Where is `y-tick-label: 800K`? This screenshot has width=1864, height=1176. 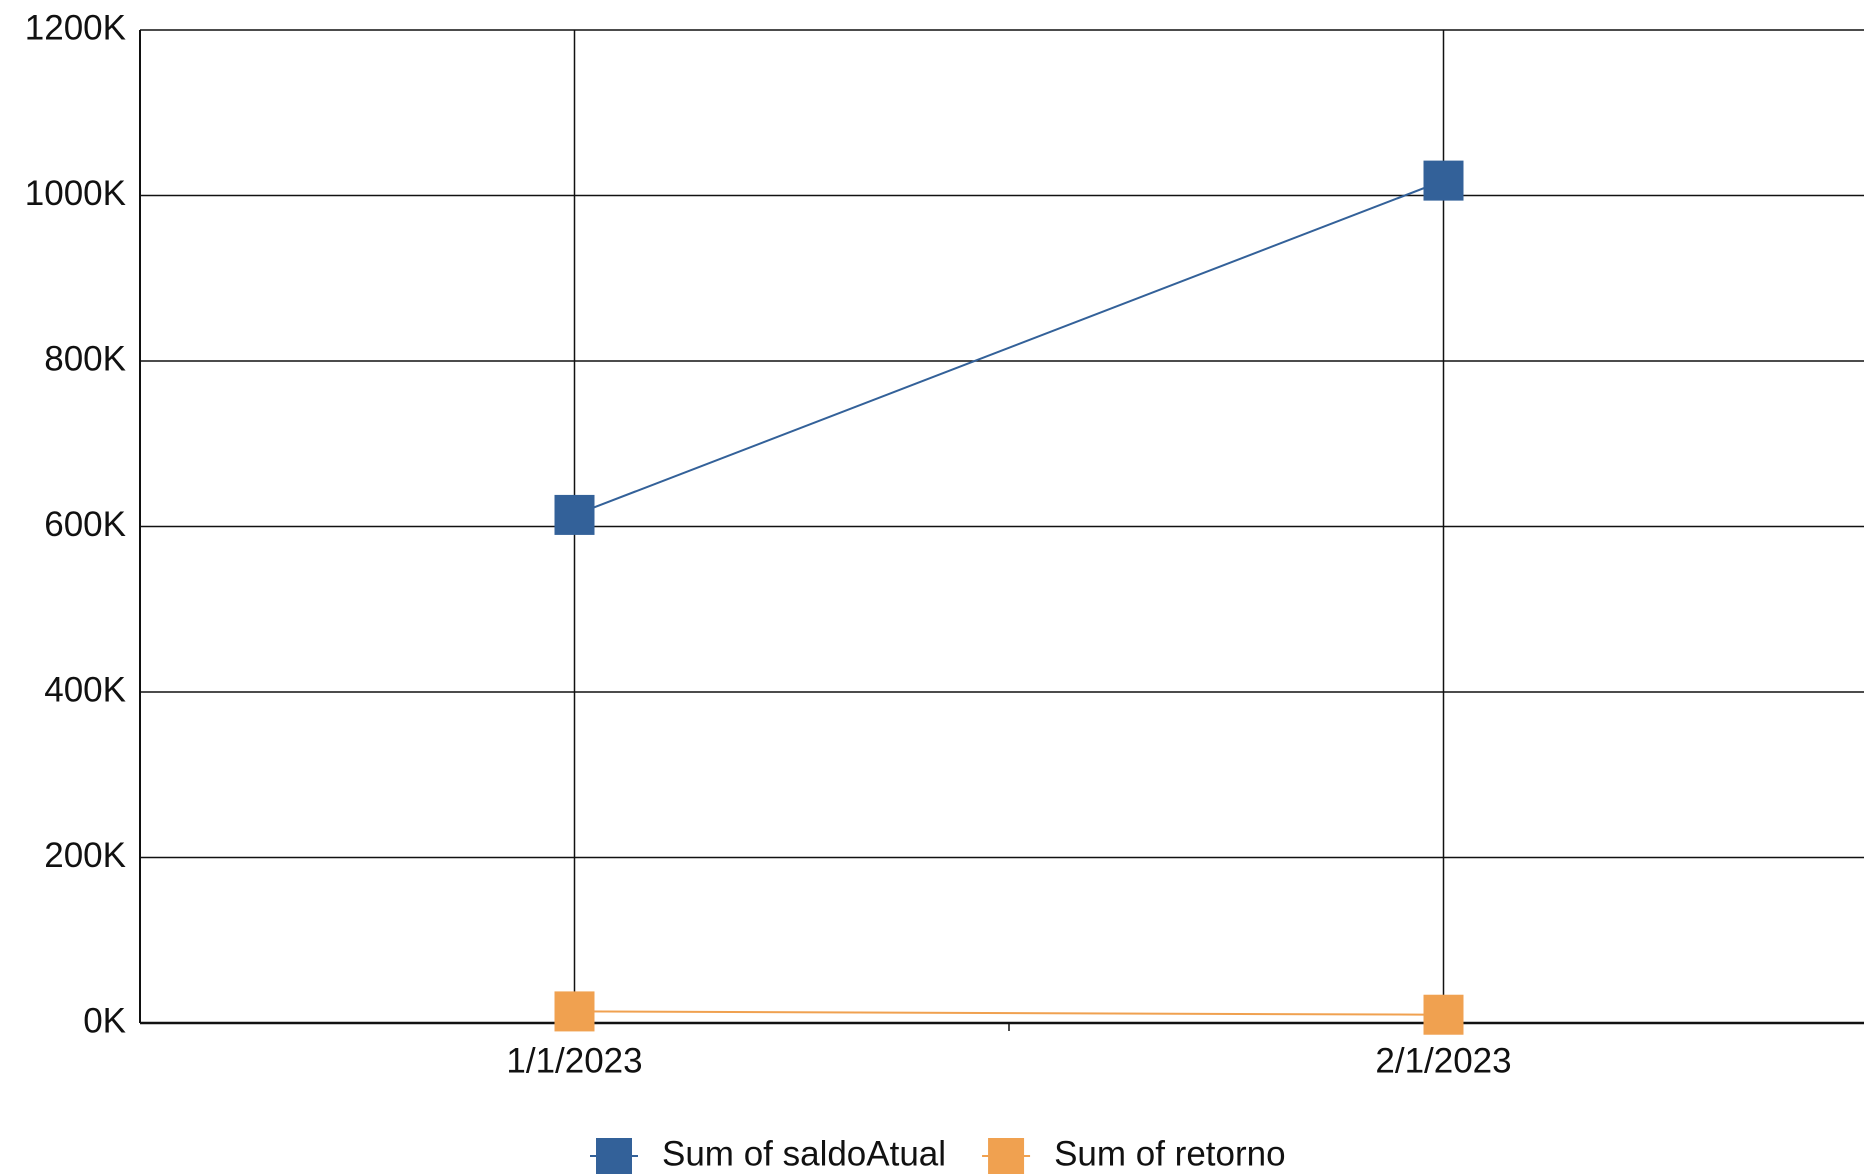 y-tick-label: 800K is located at coordinates (85, 358).